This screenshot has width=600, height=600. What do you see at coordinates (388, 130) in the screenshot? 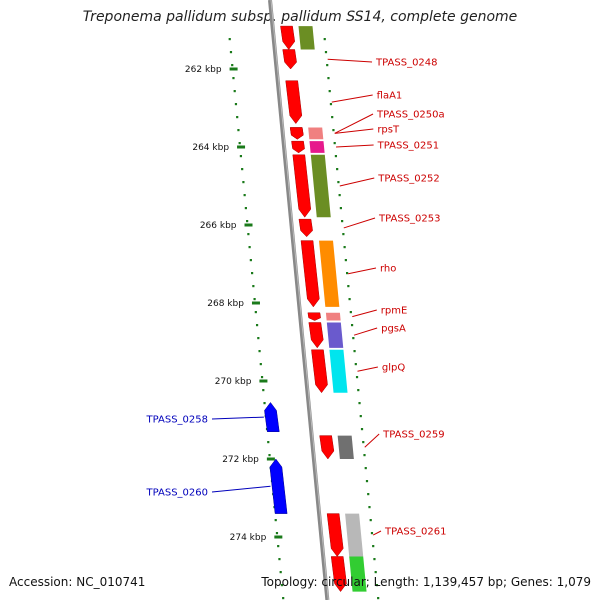
I see `gene-label: rpsT` at bounding box center [388, 130].